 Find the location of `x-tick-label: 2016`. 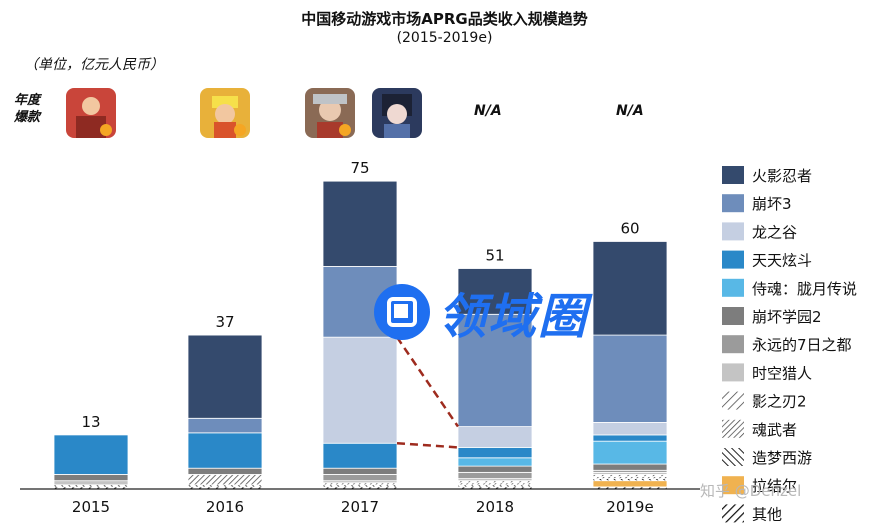

x-tick-label: 2016 is located at coordinates (225, 507).